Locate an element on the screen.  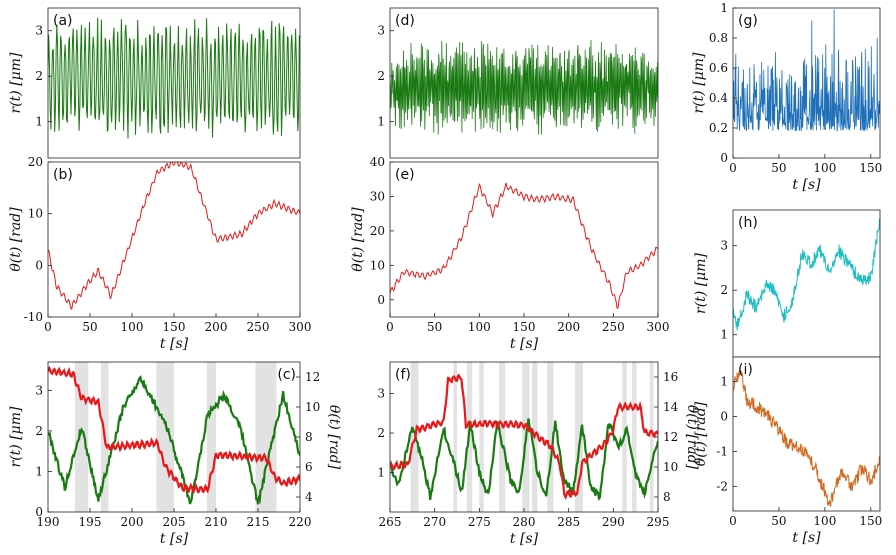
panel-label: (f) is located at coordinates (403, 375).